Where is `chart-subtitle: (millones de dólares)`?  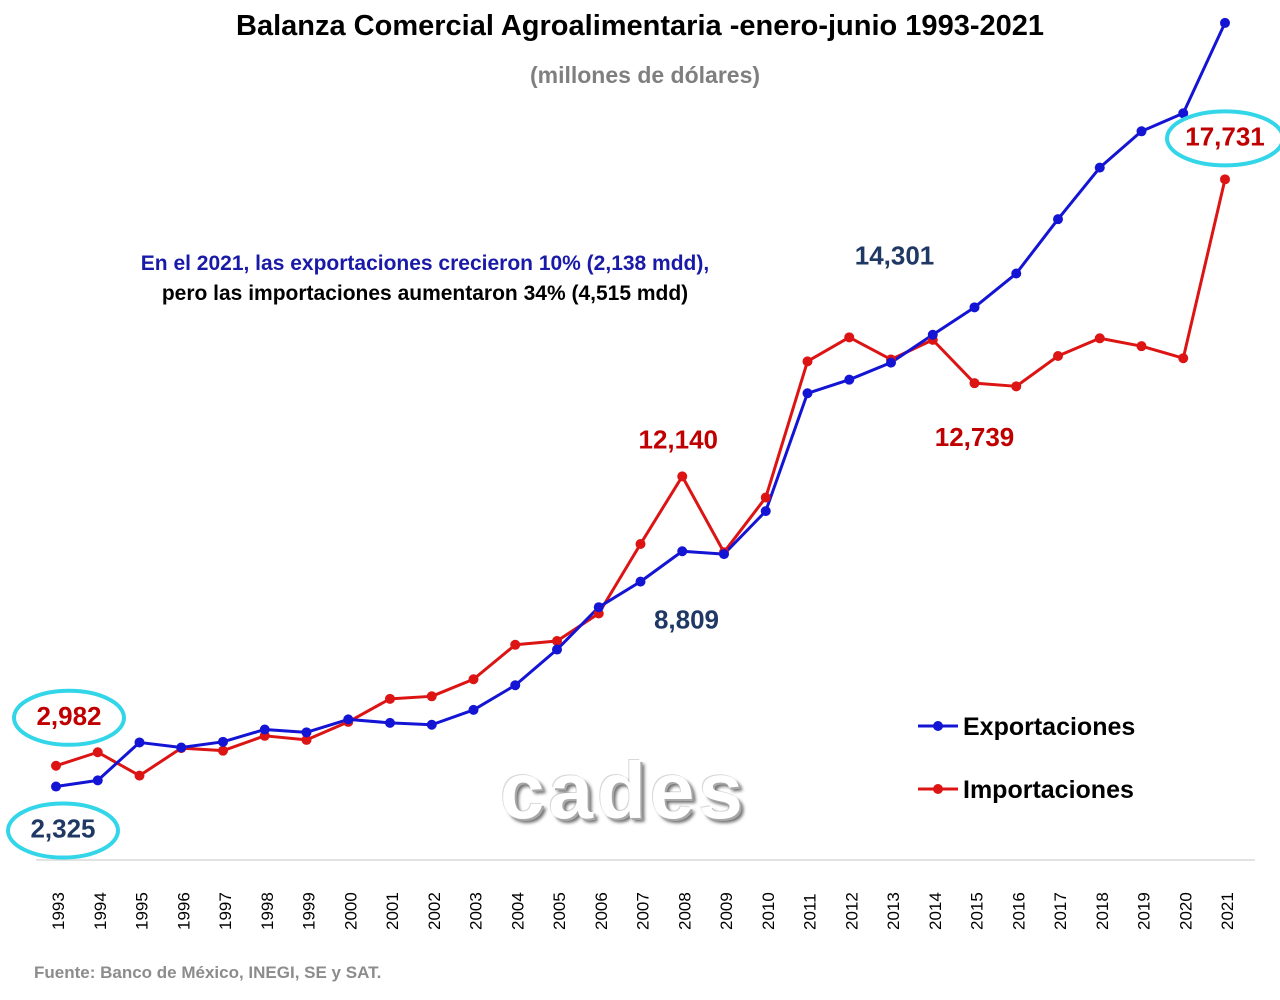 chart-subtitle: (millones de dólares) is located at coordinates (645, 75).